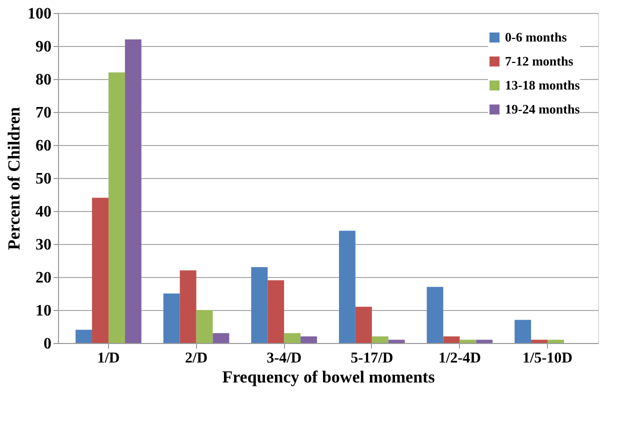 Image resolution: width=638 pixels, height=433 pixels. What do you see at coordinates (44, 245) in the screenshot?
I see `y-tick-label: 30` at bounding box center [44, 245].